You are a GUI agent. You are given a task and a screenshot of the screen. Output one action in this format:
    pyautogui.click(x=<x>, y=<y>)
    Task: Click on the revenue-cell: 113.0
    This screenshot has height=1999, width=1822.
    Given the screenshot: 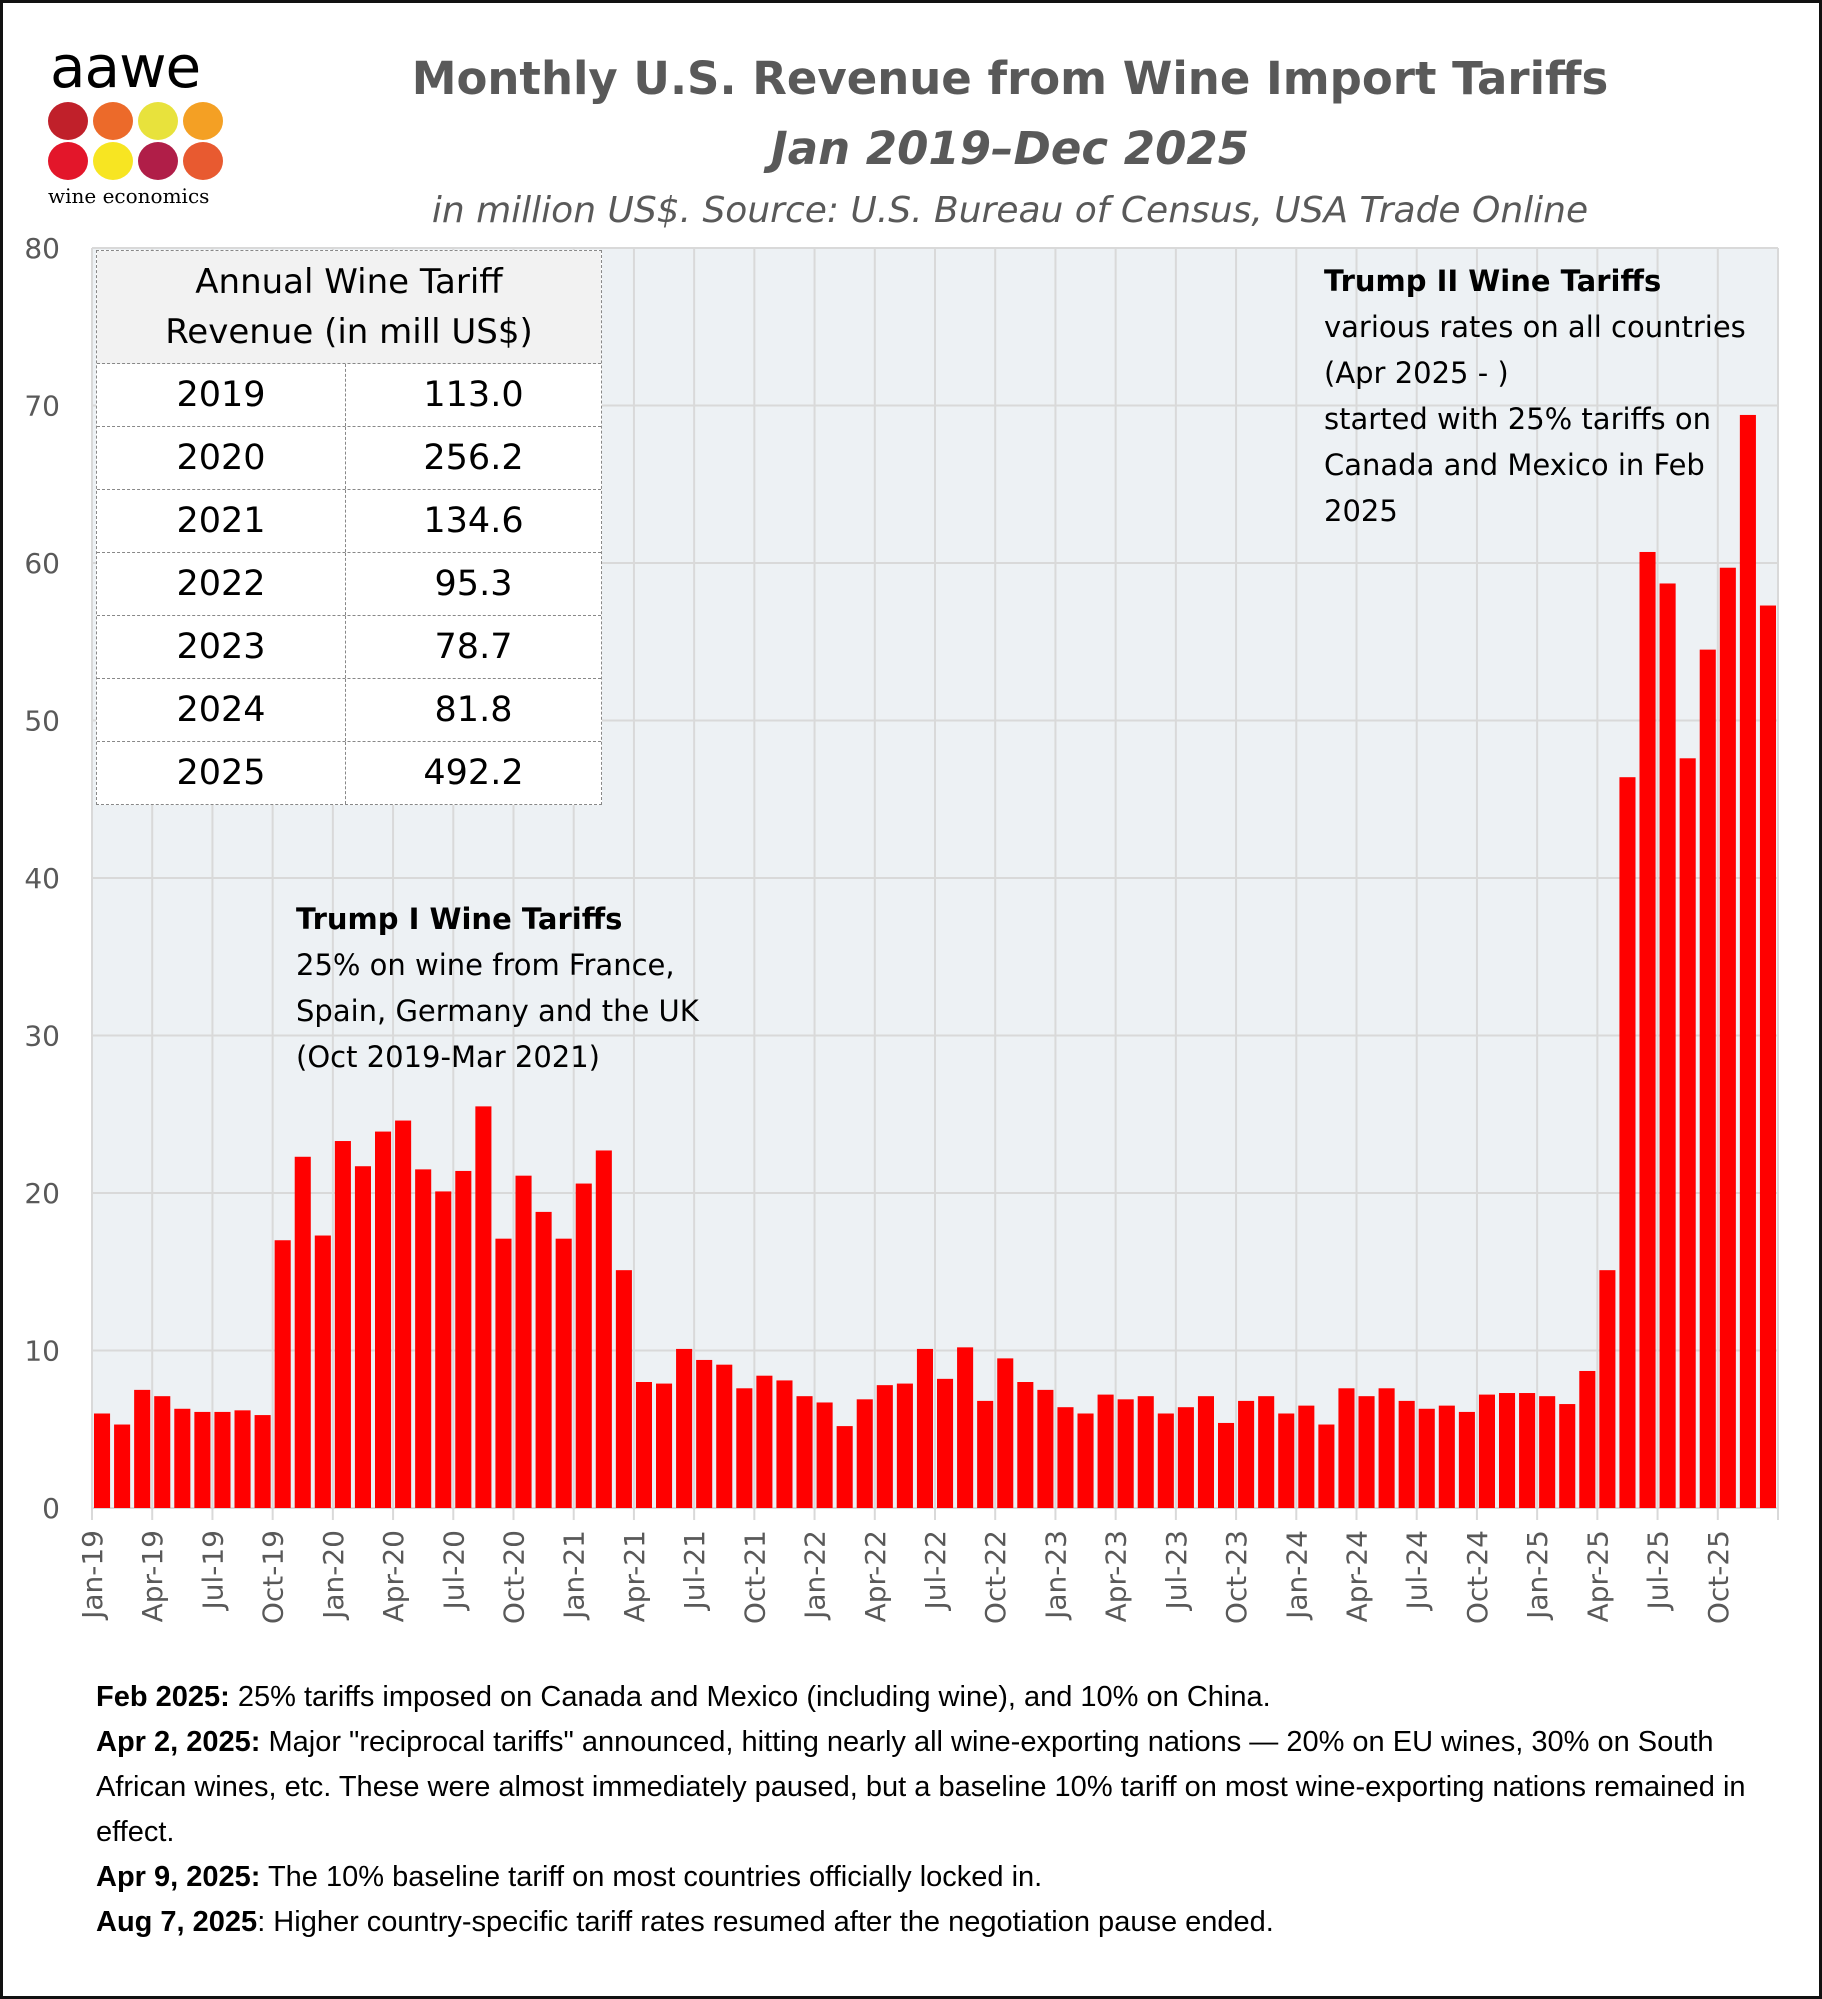 What is the action you would take?
    pyautogui.click(x=473, y=395)
    